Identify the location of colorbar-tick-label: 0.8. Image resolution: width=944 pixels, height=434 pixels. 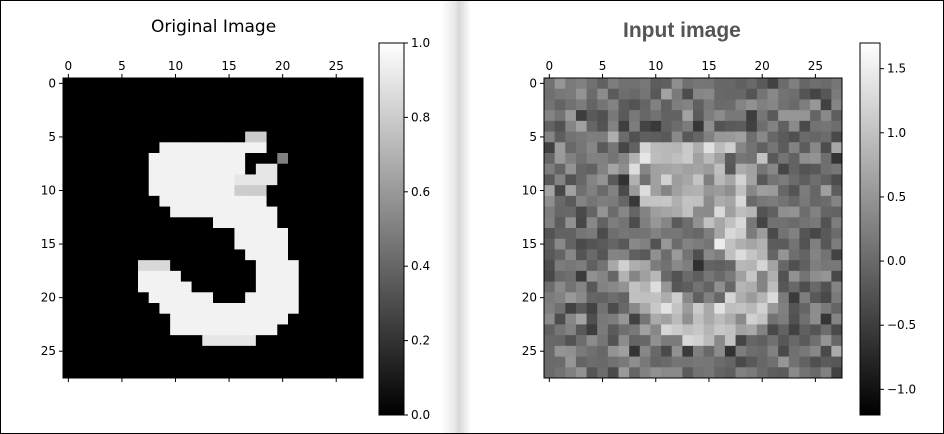
(420, 117).